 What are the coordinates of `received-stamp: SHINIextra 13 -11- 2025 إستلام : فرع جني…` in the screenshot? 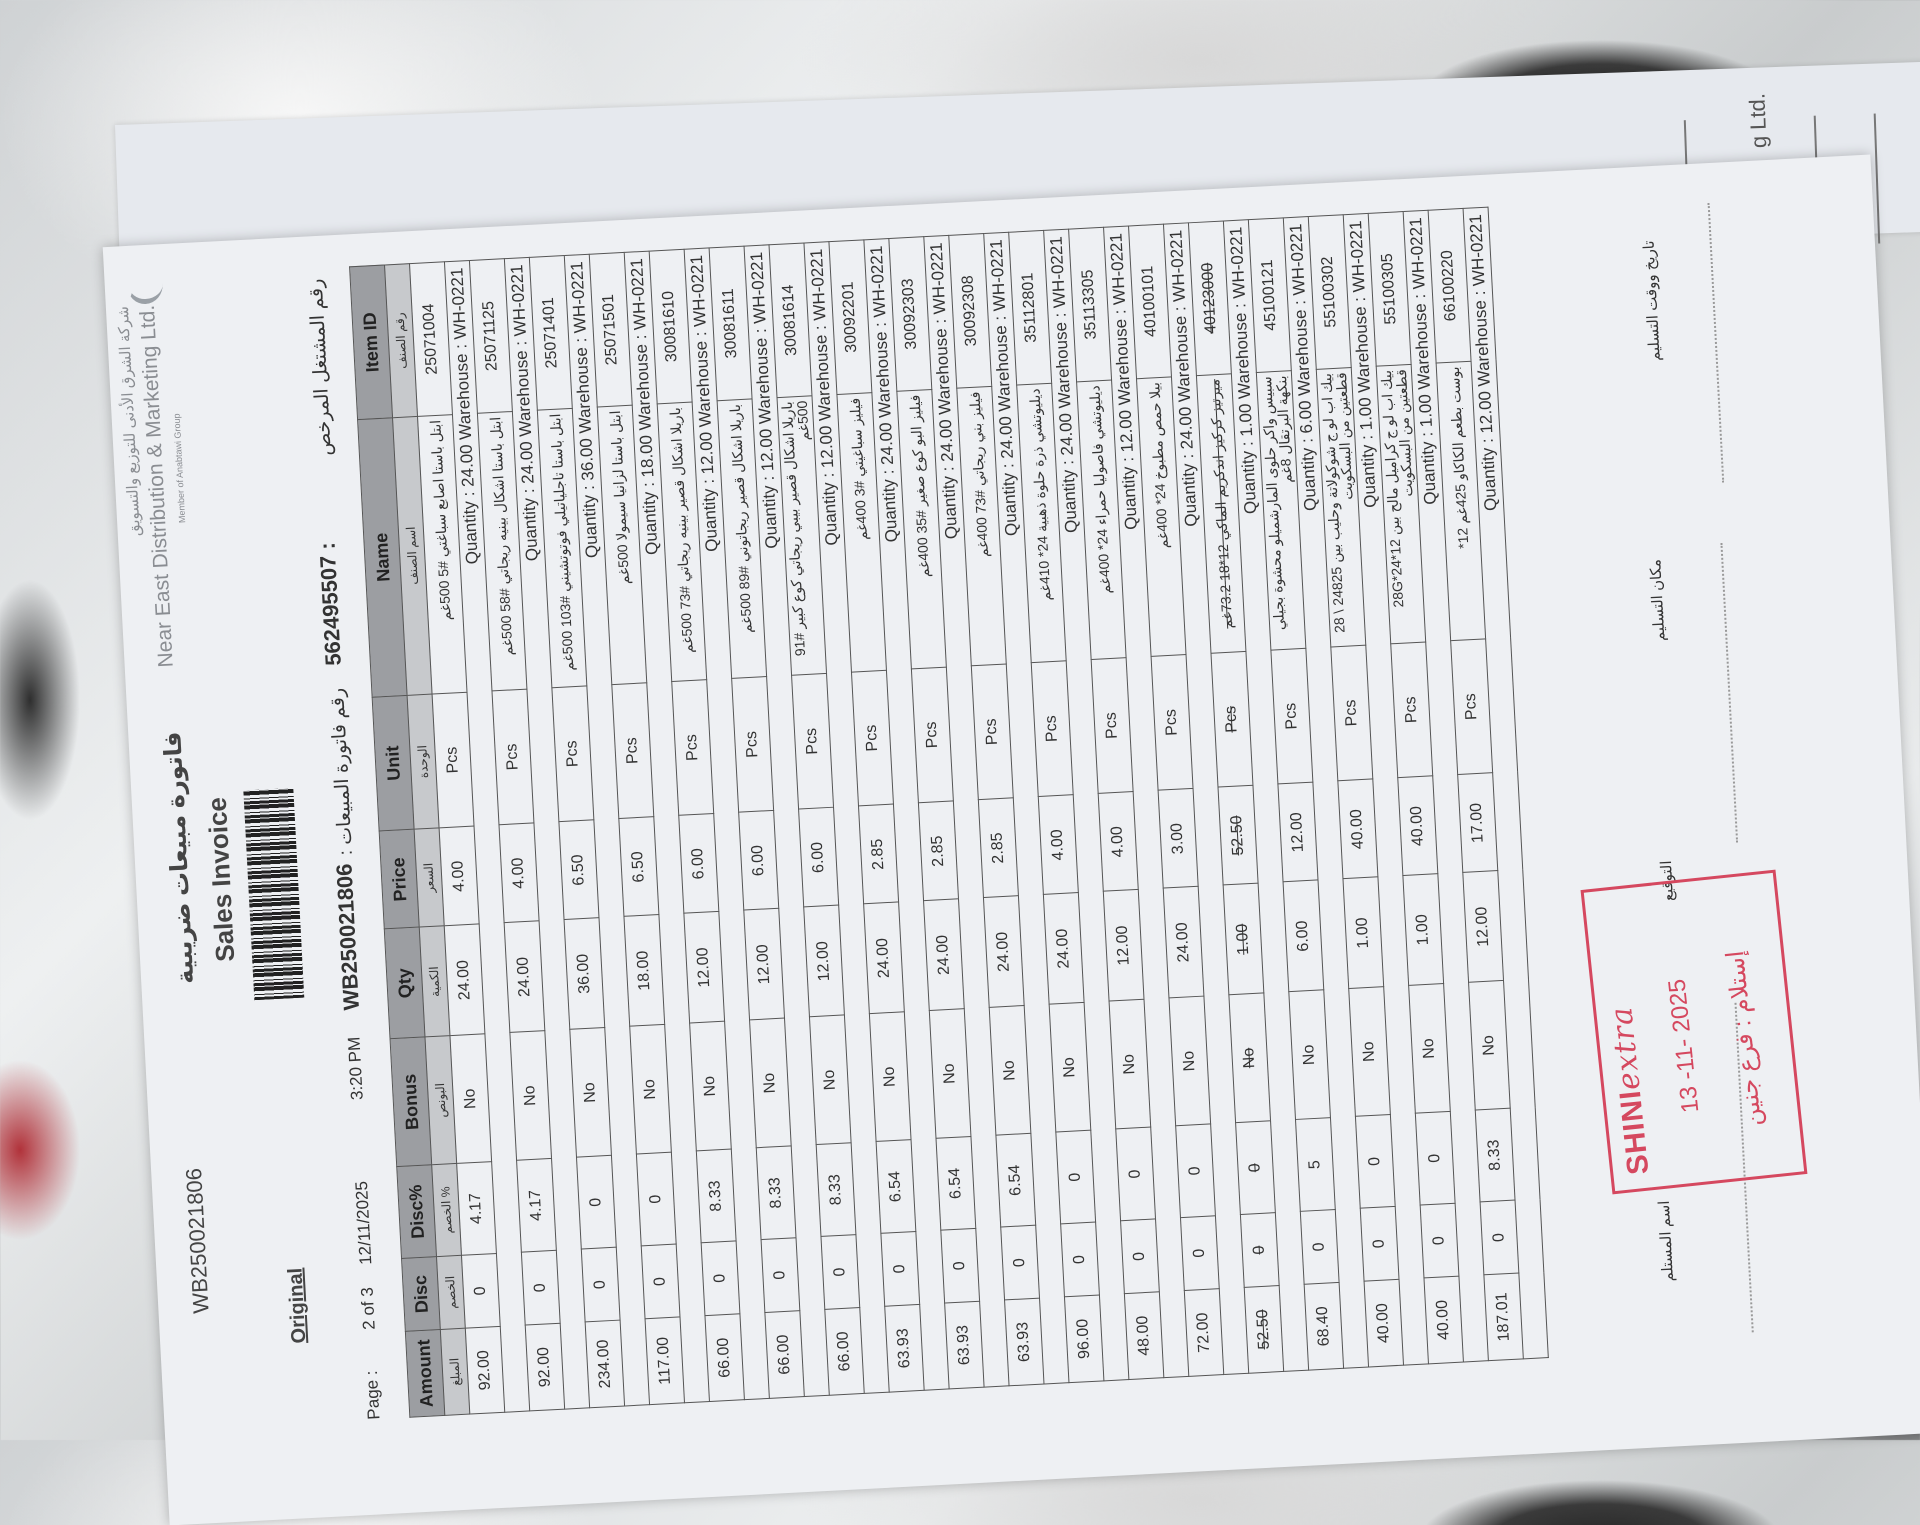 It's located at (1694, 1032).